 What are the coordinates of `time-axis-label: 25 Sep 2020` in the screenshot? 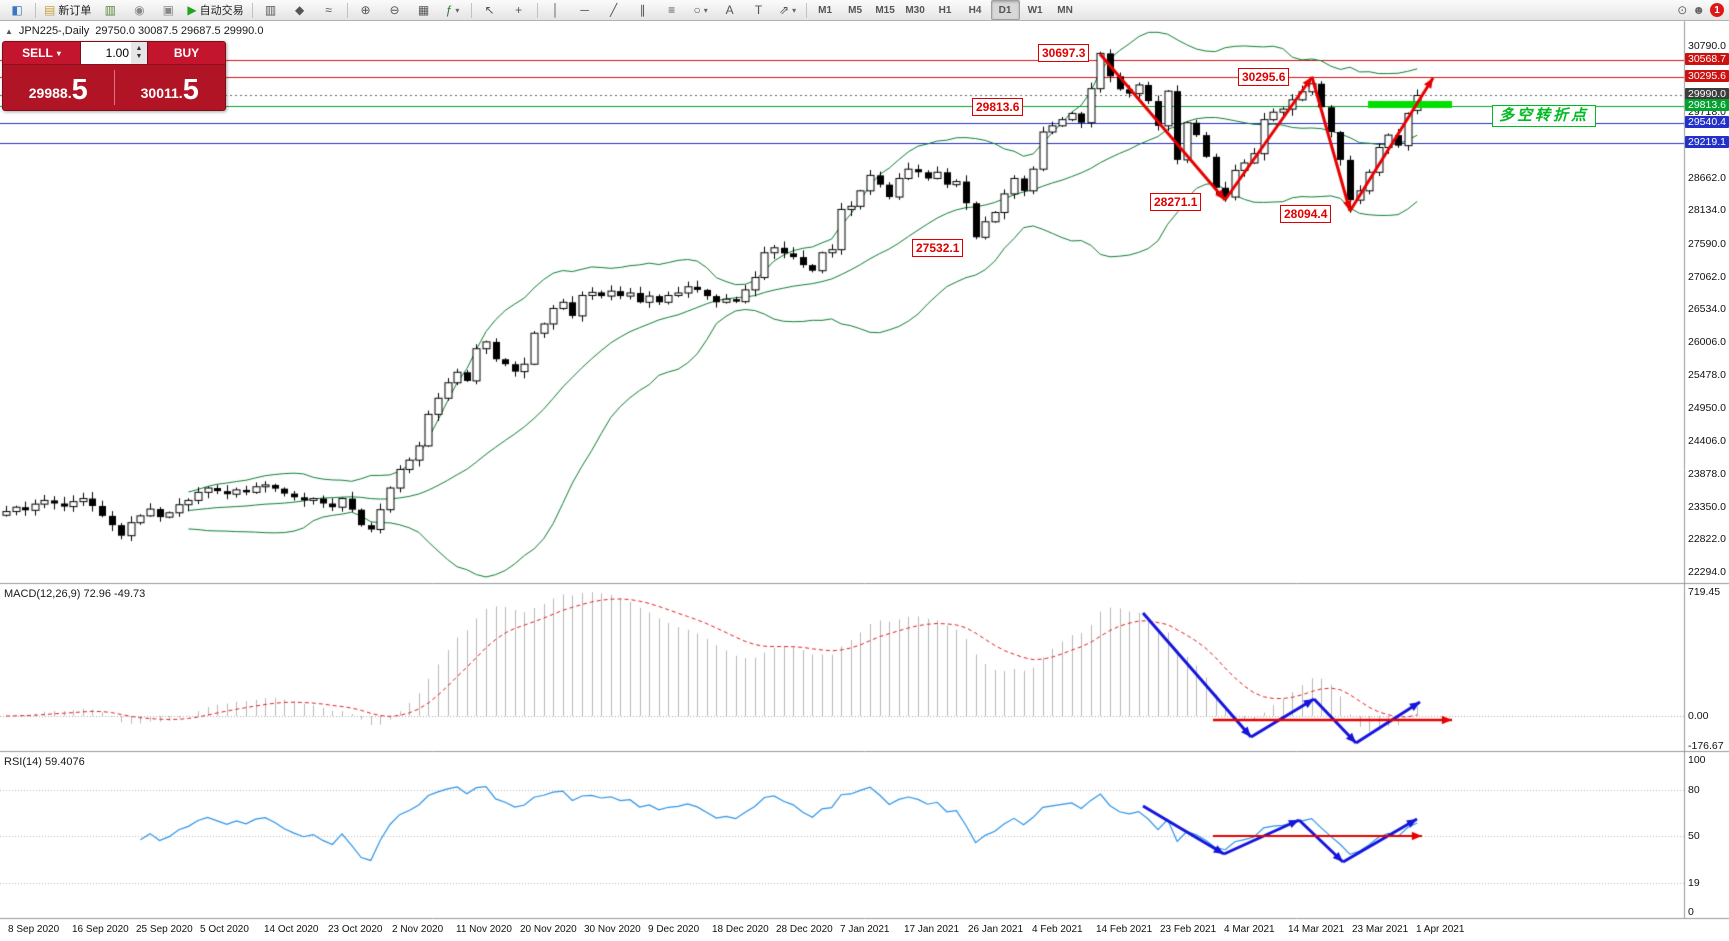 It's located at (164, 929).